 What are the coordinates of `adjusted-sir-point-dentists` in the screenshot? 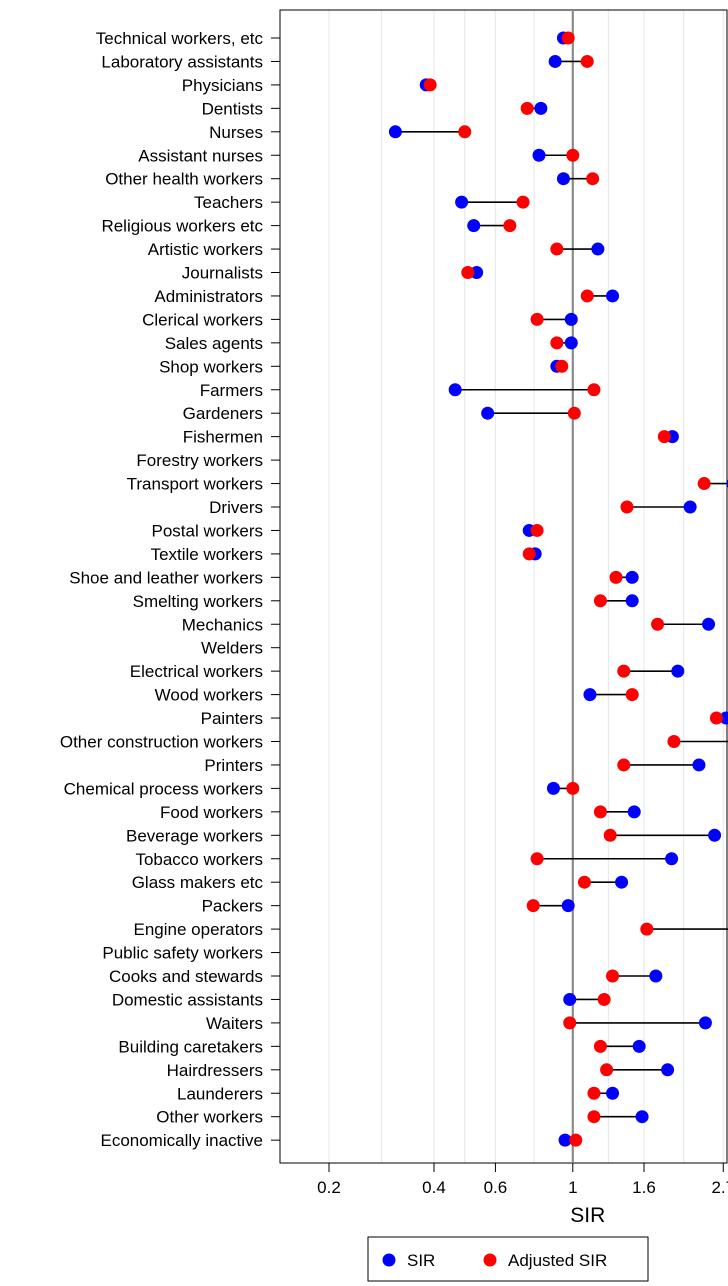 It's located at (527, 108).